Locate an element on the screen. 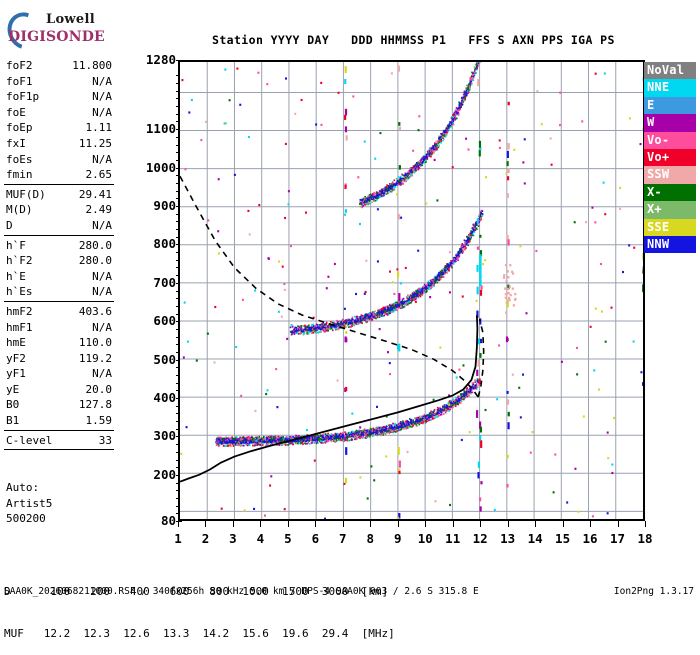 This screenshot has width=700, height=655. x-axis-label: 15 is located at coordinates (563, 538).